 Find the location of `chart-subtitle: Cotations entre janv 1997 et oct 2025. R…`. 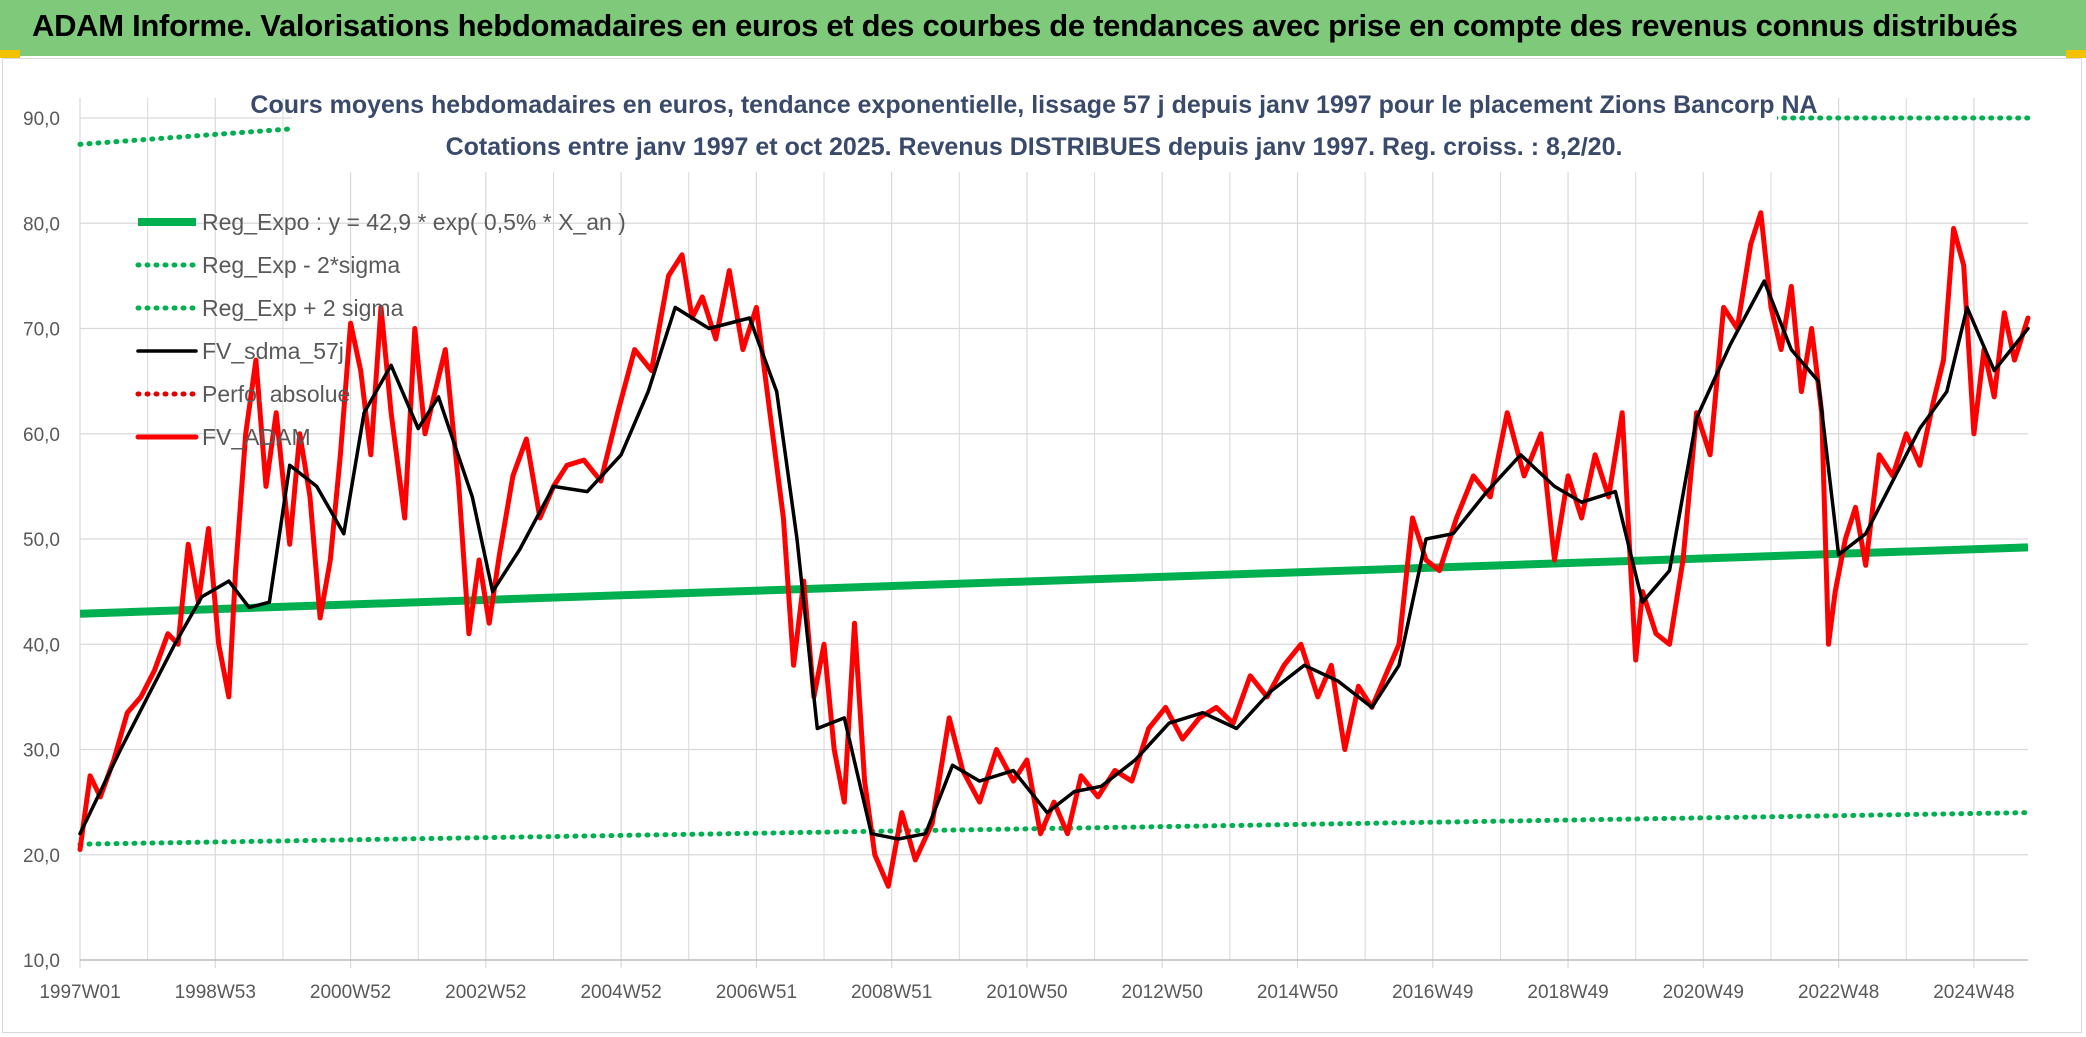

chart-subtitle: Cotations entre janv 1997 et oct 2025. R… is located at coordinates (1034, 147).